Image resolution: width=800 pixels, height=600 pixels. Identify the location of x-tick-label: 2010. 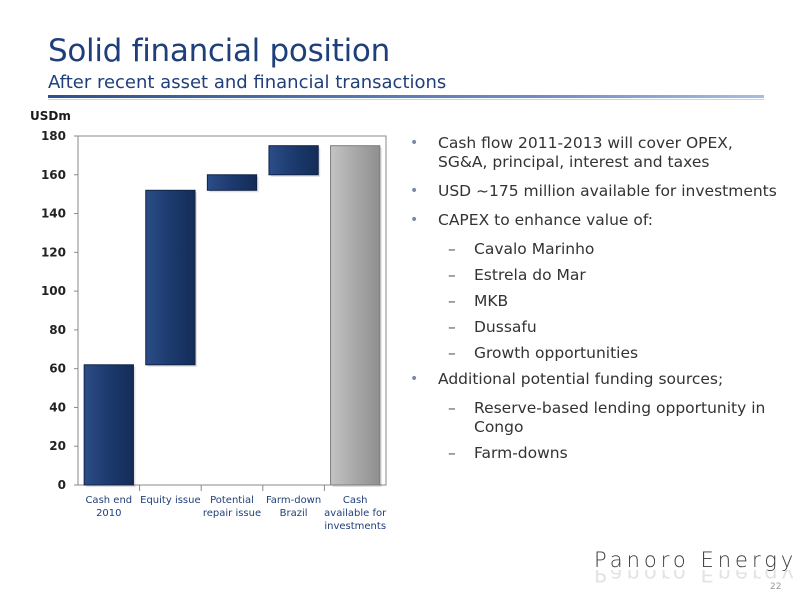
(108, 513).